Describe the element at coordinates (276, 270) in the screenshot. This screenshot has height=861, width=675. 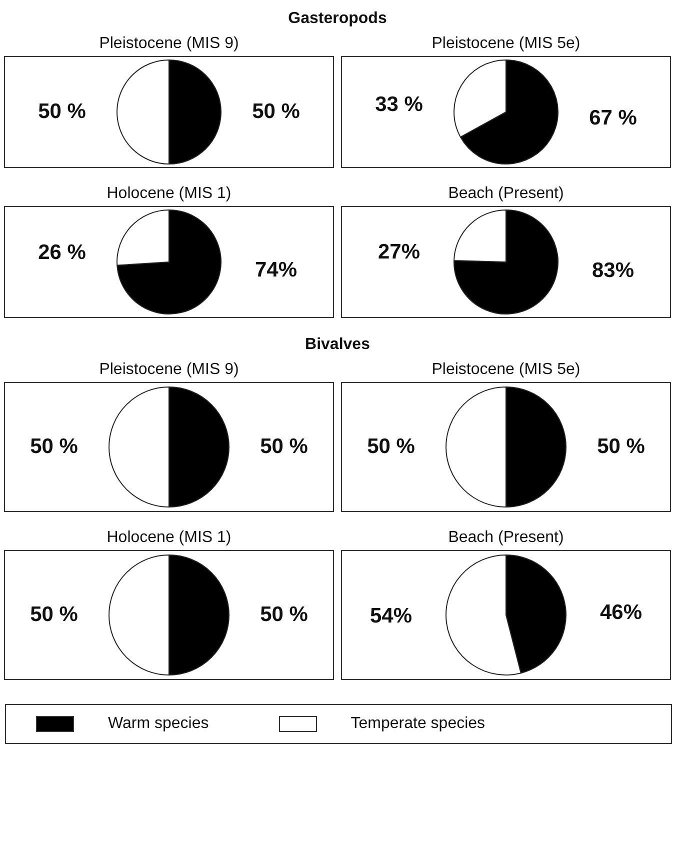
I see `data-label: 74%` at that location.